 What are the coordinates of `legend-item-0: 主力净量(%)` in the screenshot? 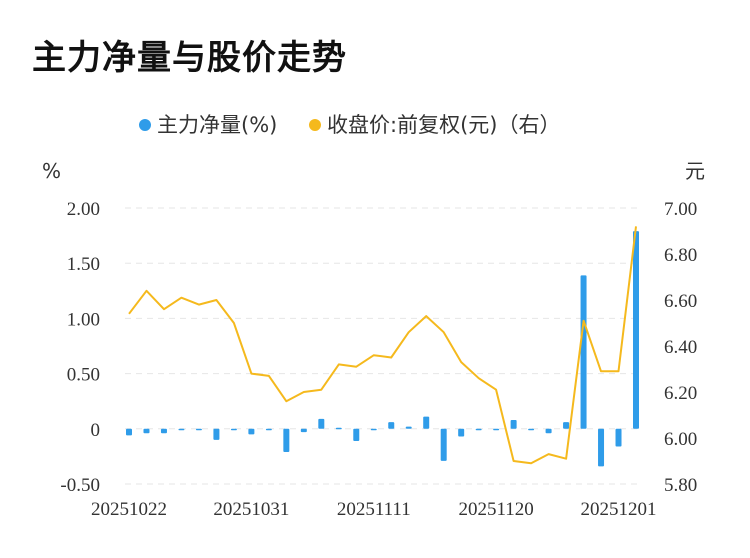 It's located at (208, 125).